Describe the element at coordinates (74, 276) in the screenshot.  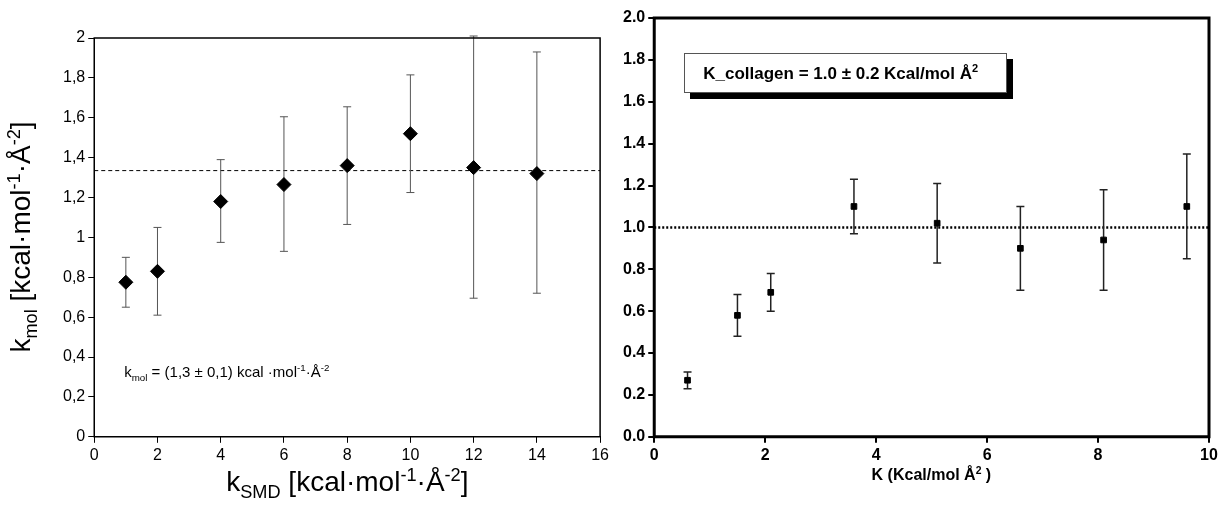
I see `y-tick-label: 0,8` at that location.